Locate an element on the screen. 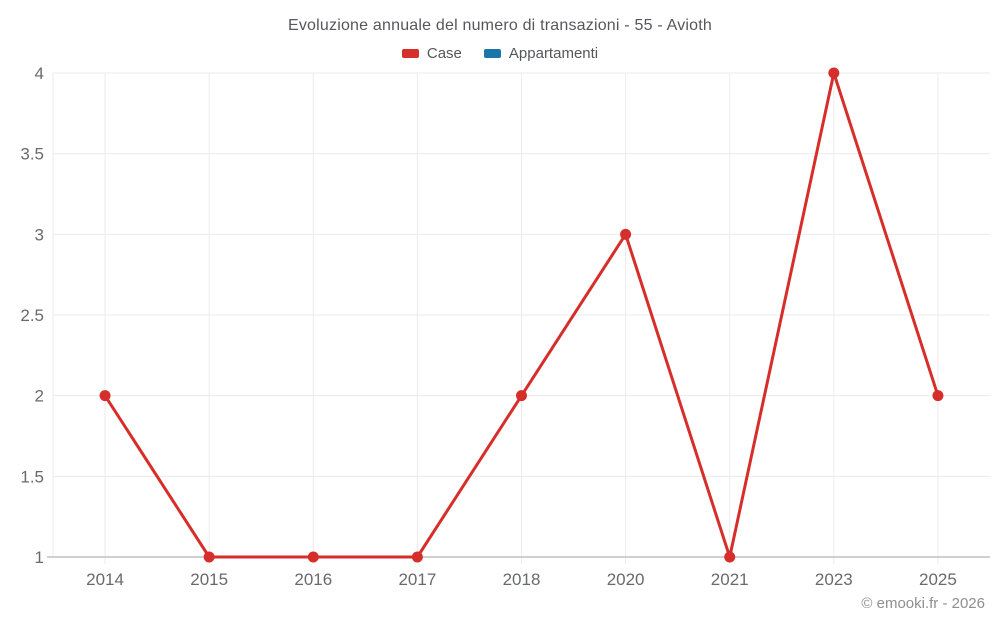 Image resolution: width=1000 pixels, height=625 pixels. x-tick-label: 2014 is located at coordinates (105, 579).